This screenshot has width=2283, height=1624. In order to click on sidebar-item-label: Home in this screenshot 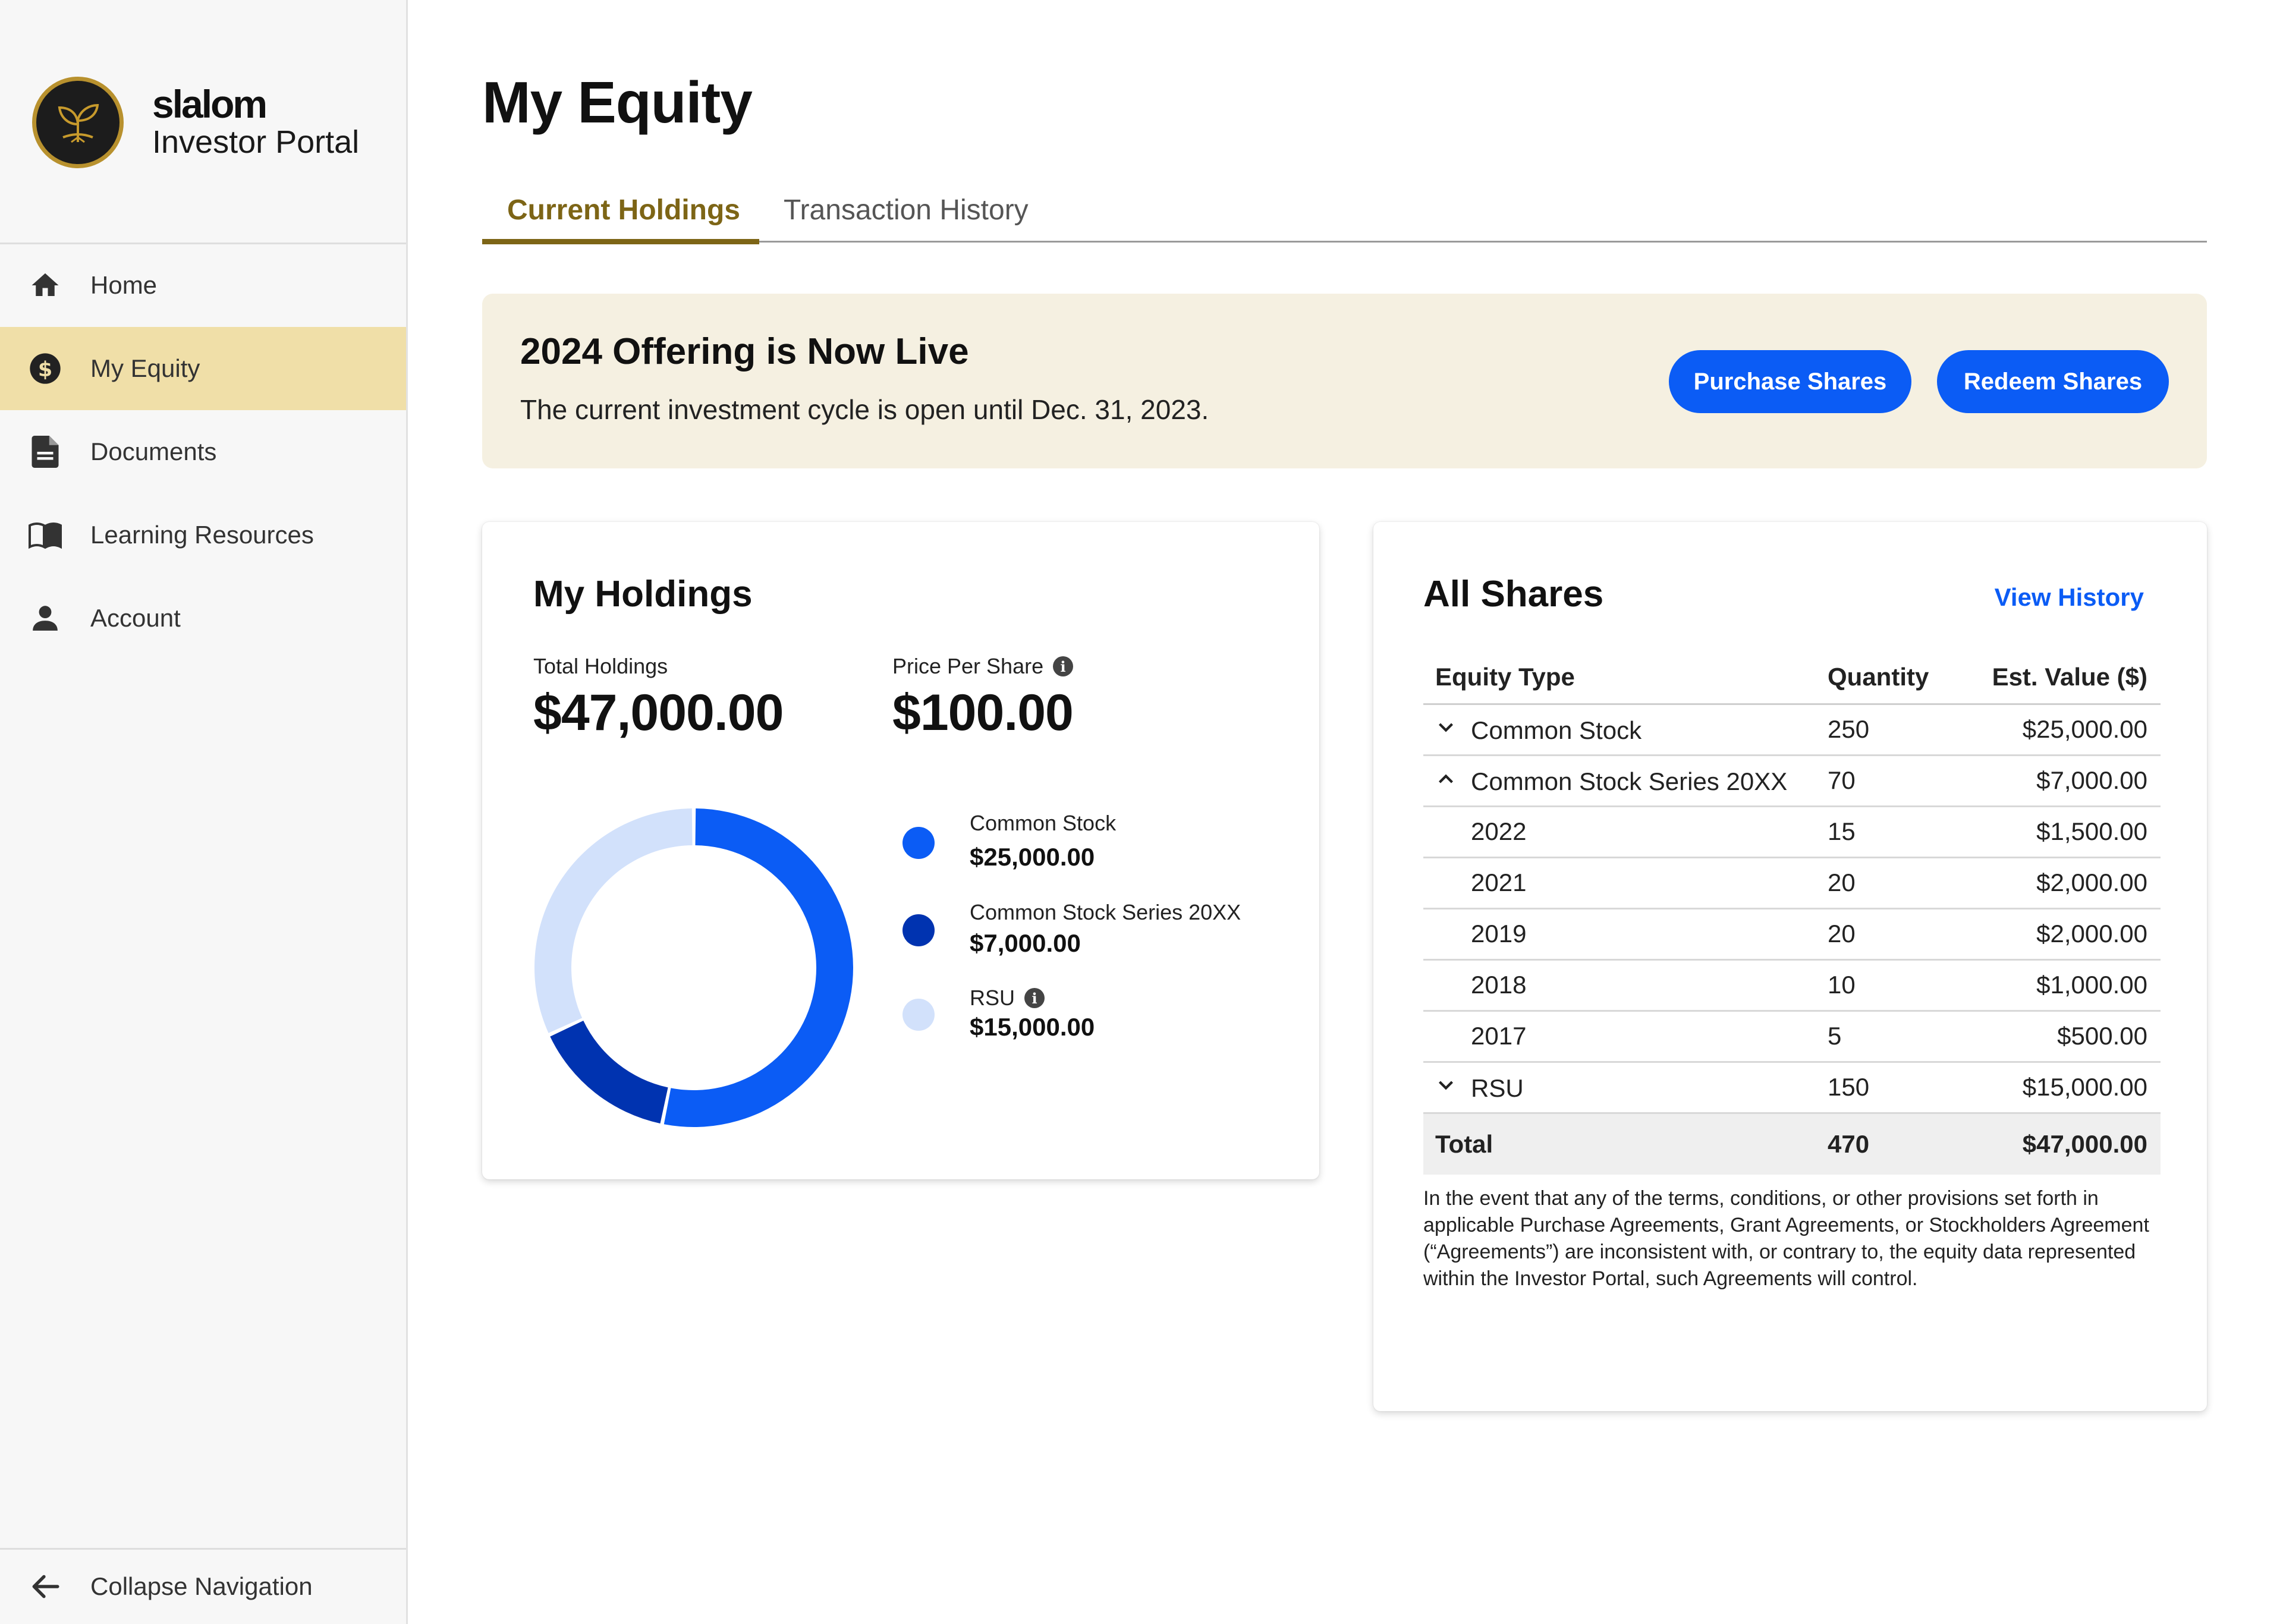, I will do `click(124, 285)`.